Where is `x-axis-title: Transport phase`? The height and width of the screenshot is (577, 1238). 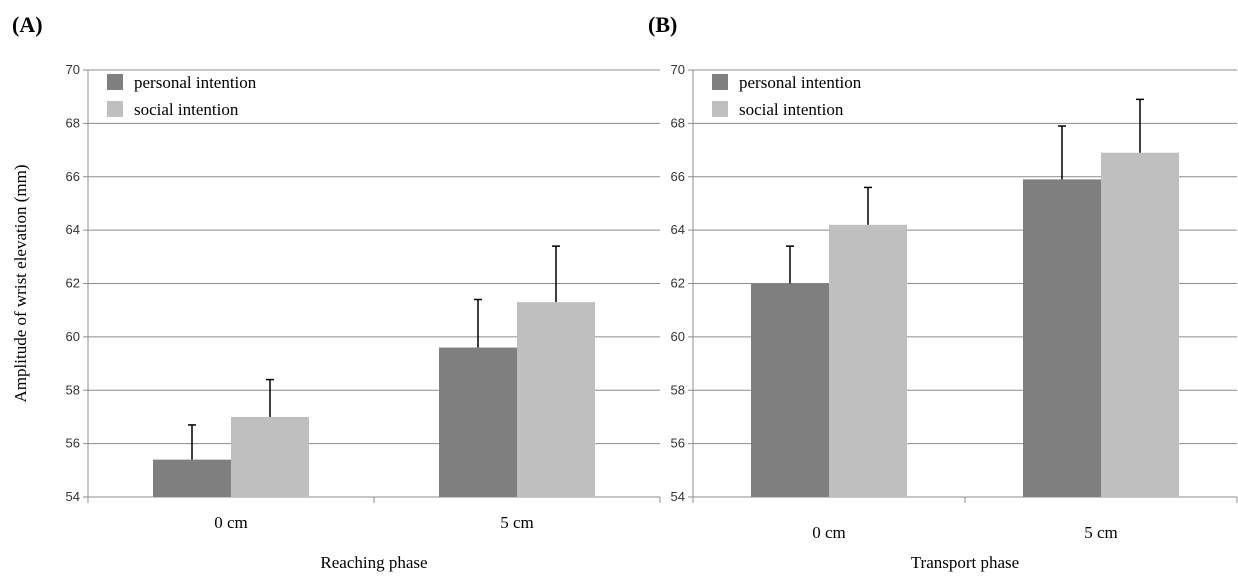
x-axis-title: Transport phase is located at coordinates (965, 562).